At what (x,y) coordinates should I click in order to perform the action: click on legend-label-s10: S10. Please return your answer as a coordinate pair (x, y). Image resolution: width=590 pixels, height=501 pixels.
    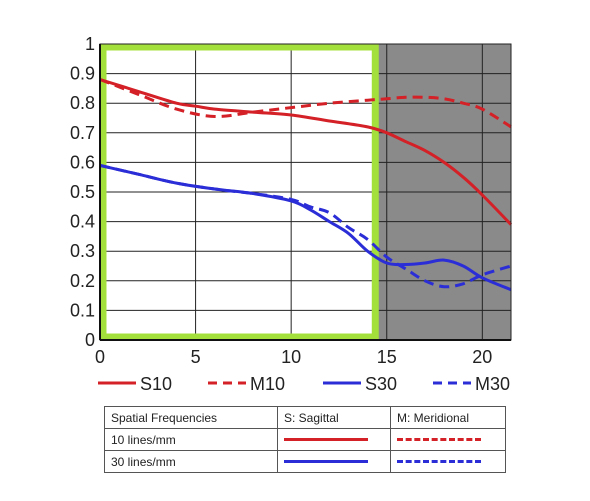
    Looking at the image, I should click on (156, 384).